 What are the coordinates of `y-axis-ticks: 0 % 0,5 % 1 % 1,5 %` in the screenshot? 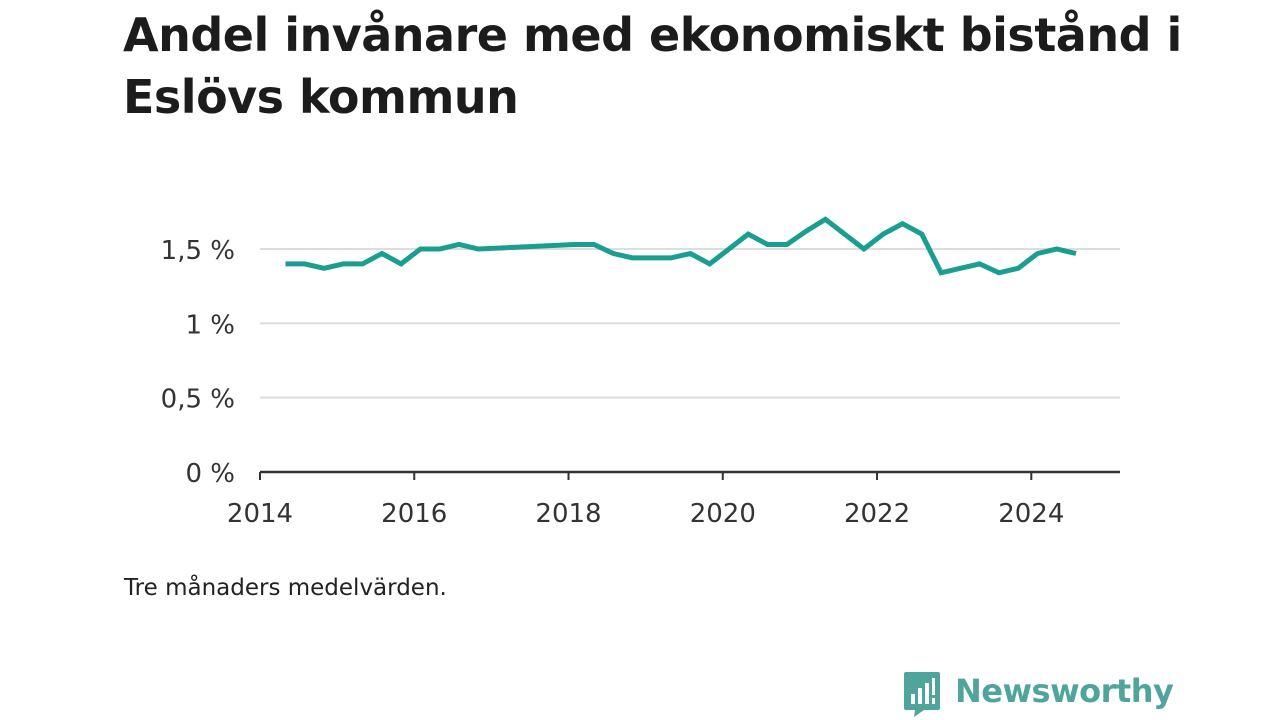 It's located at (198, 362).